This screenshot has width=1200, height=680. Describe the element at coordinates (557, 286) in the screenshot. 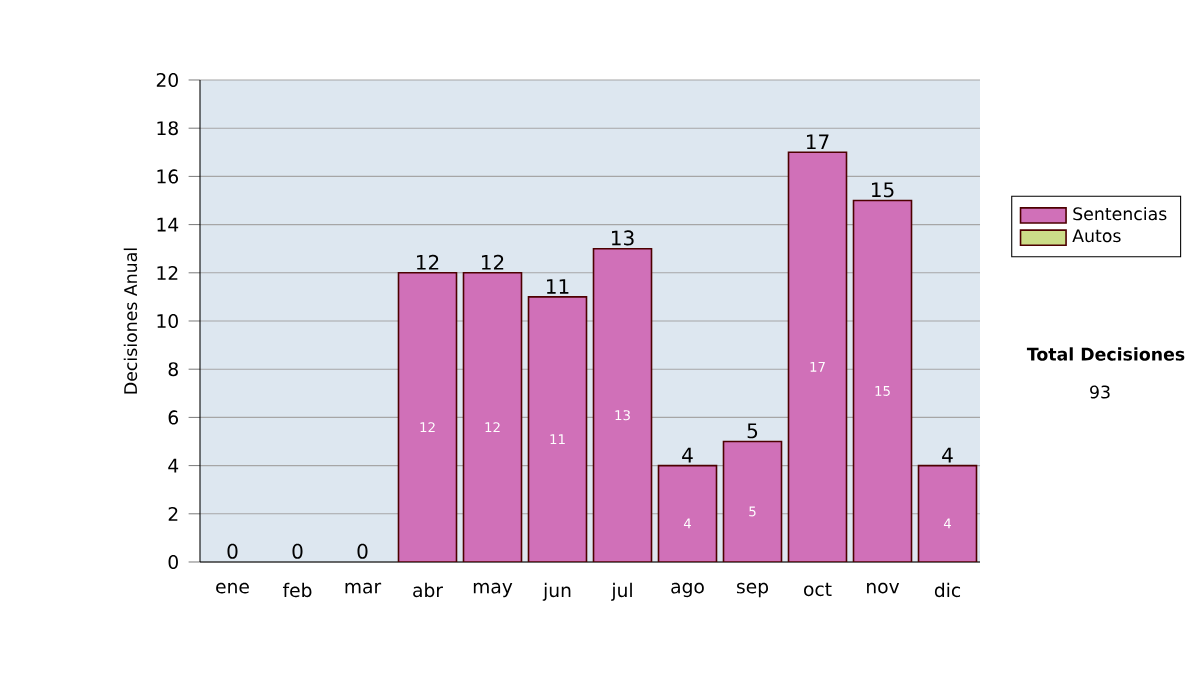

I see `total-label: 11` at that location.